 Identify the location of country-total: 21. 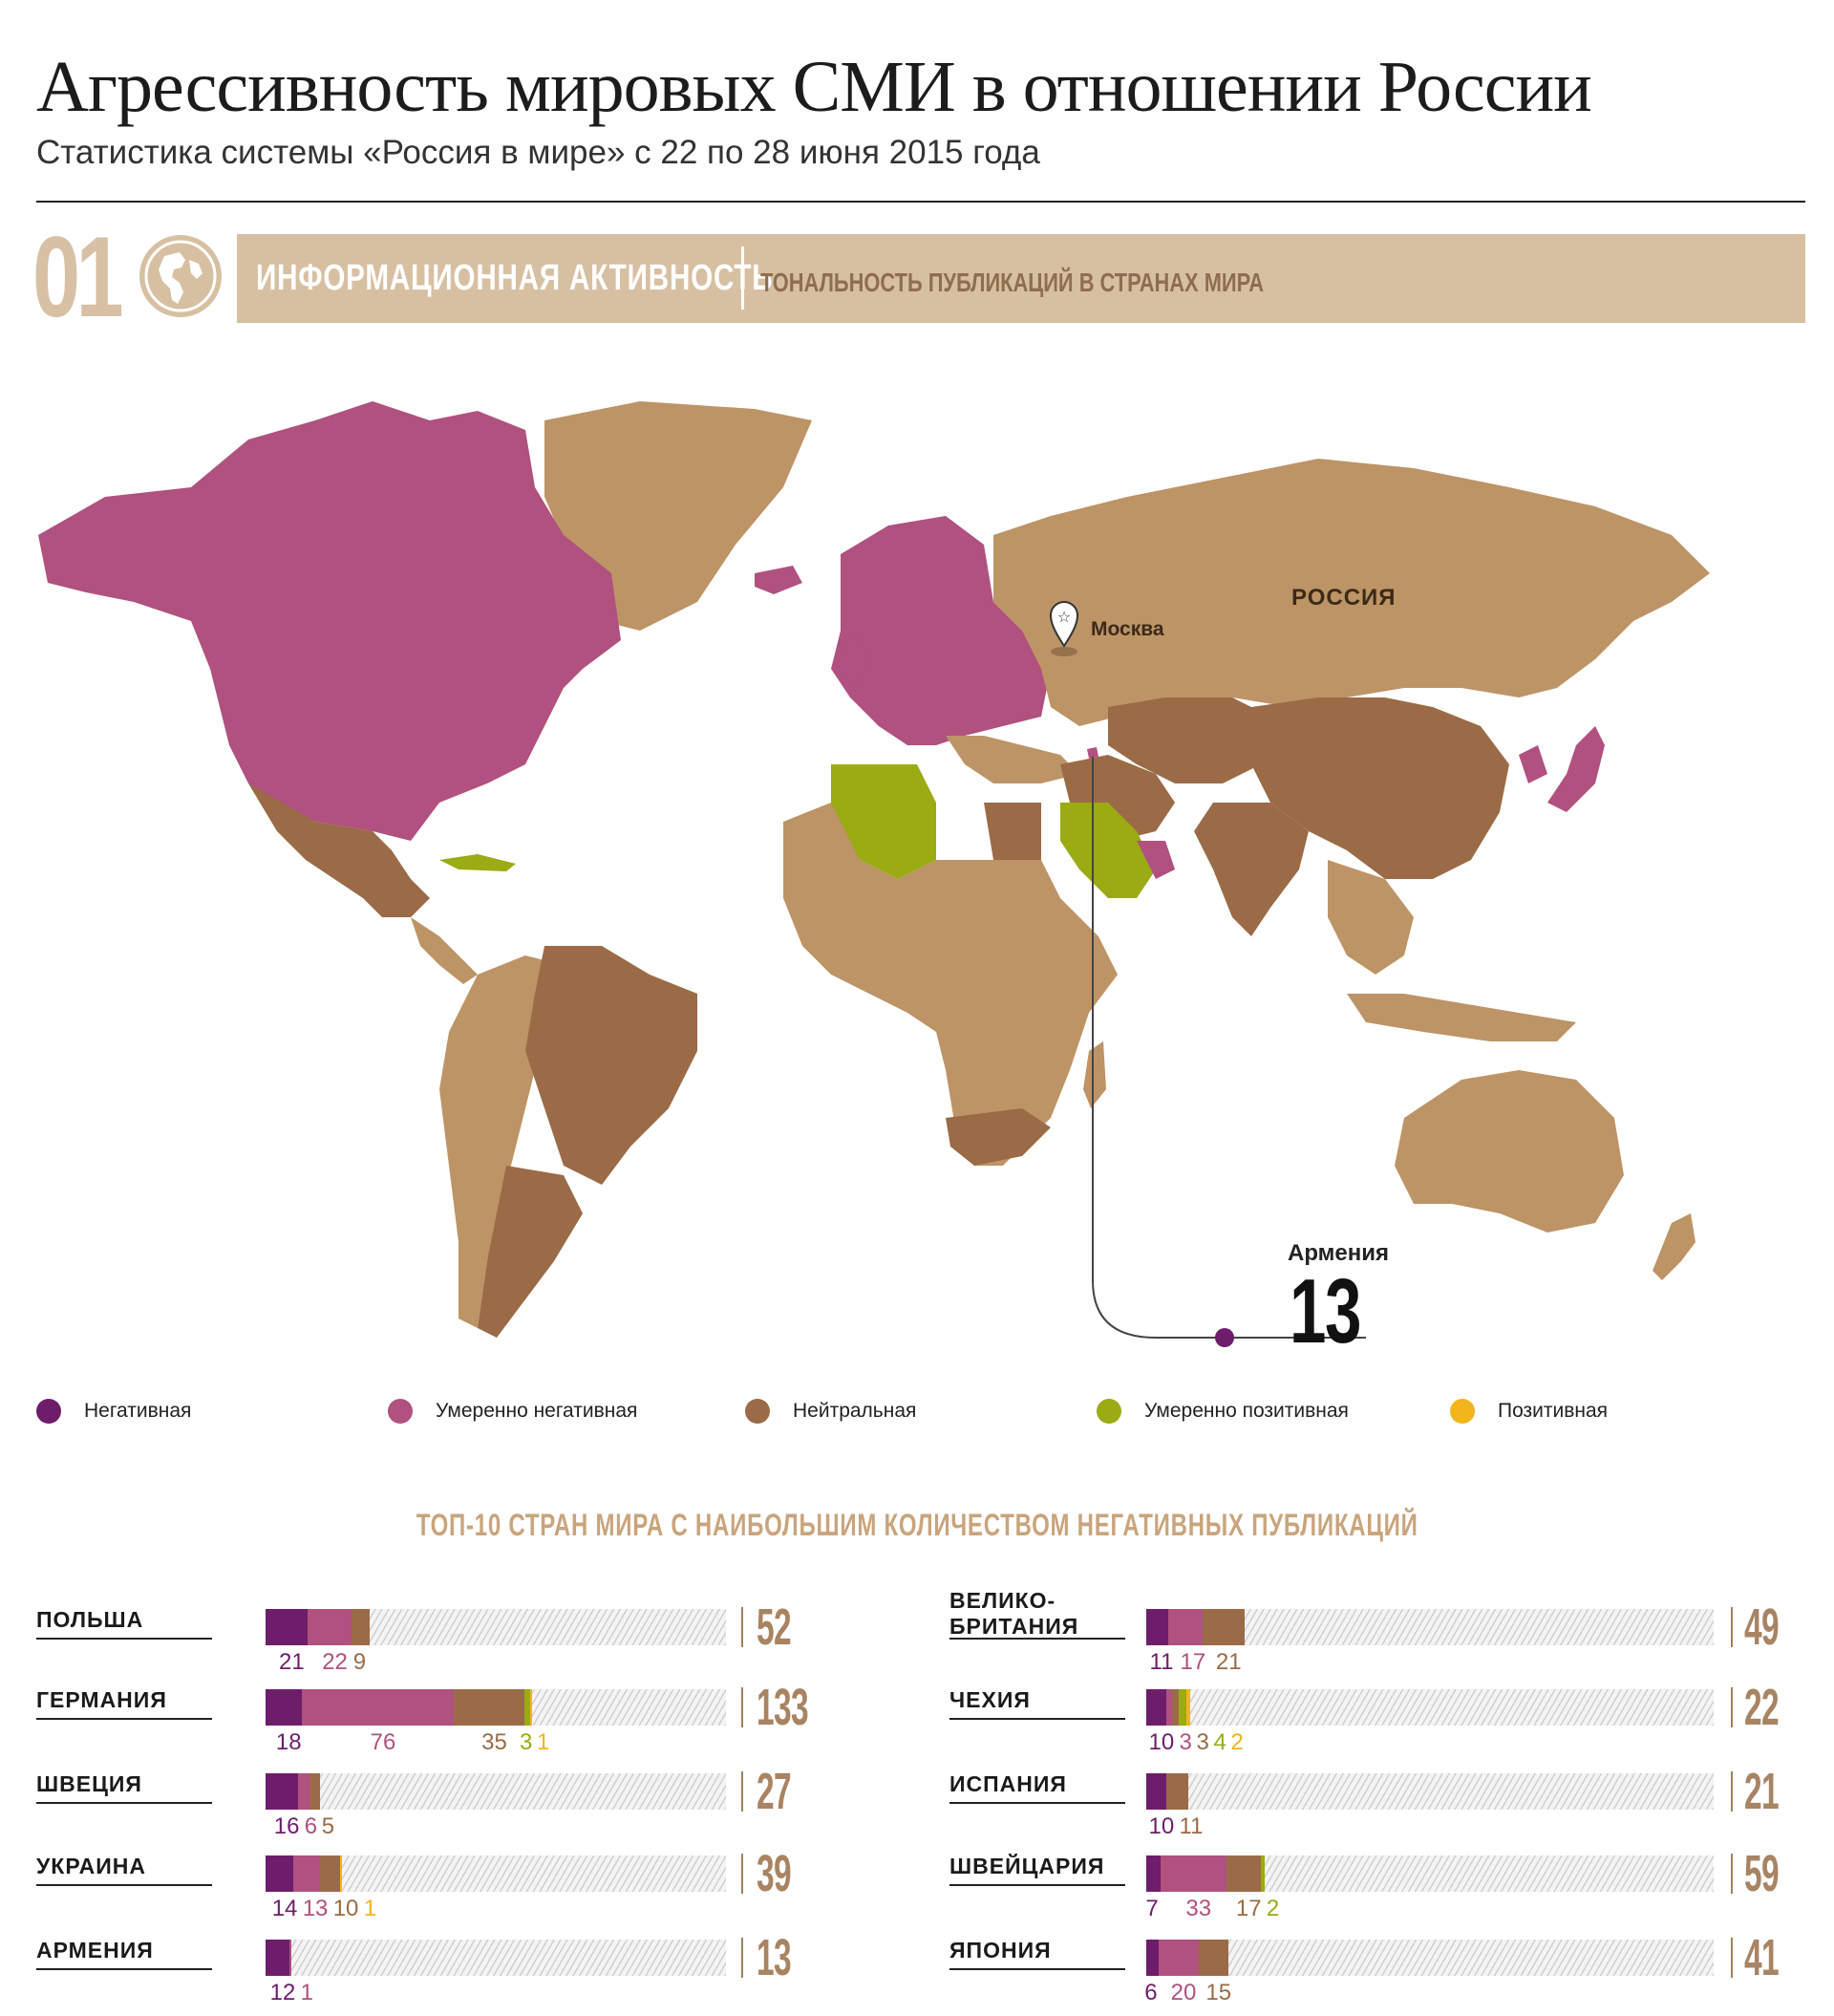
(1762, 1792).